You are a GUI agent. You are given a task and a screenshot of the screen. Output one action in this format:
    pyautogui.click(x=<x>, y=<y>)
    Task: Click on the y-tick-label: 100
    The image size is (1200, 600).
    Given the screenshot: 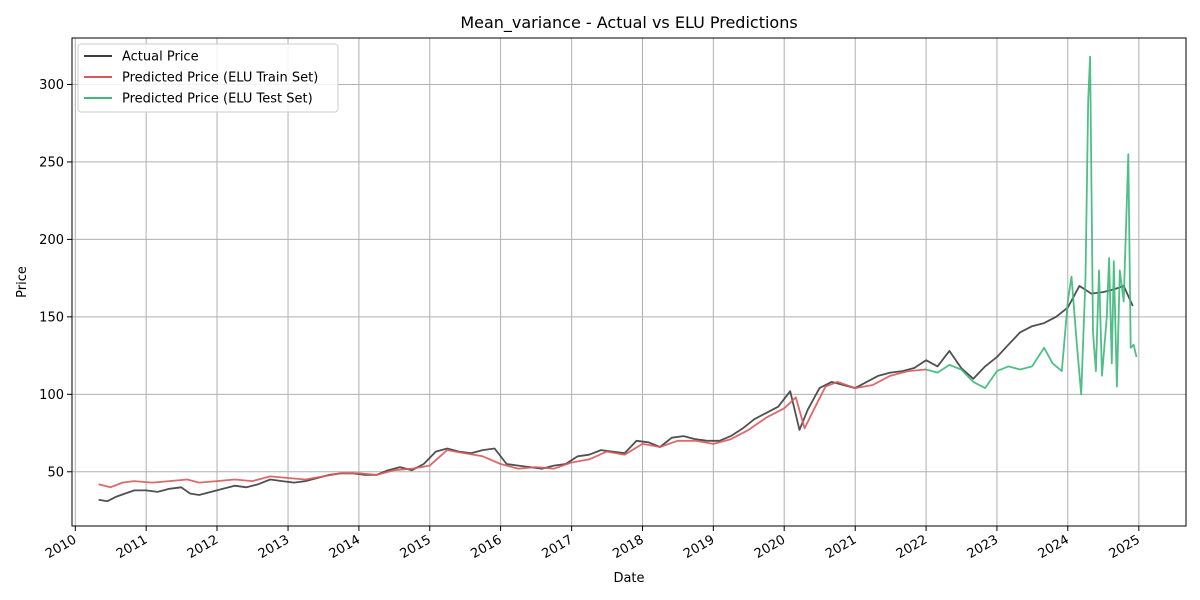 What is the action you would take?
    pyautogui.click(x=51, y=395)
    